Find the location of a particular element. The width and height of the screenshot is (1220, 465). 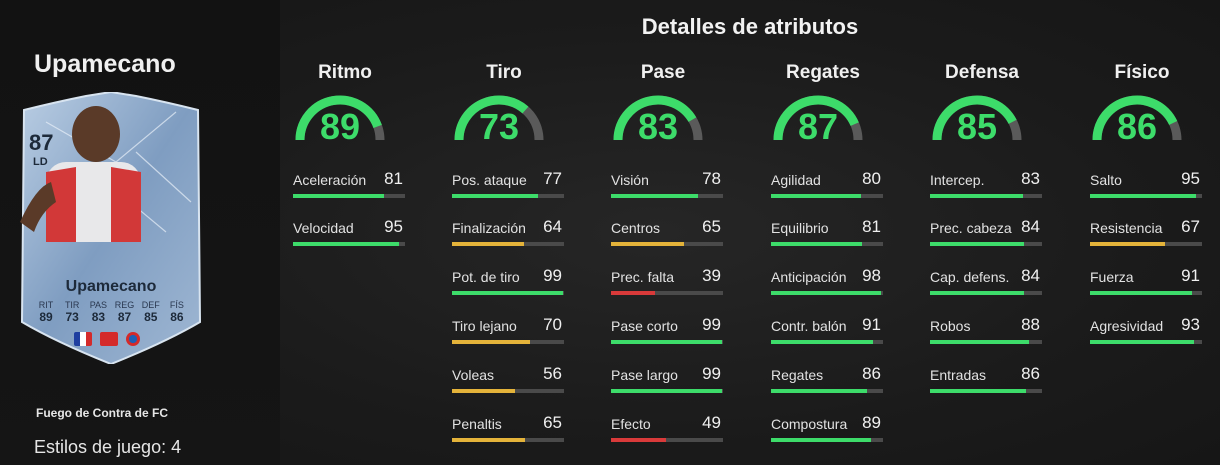

category-gauge: 89 is located at coordinates (340, 121).